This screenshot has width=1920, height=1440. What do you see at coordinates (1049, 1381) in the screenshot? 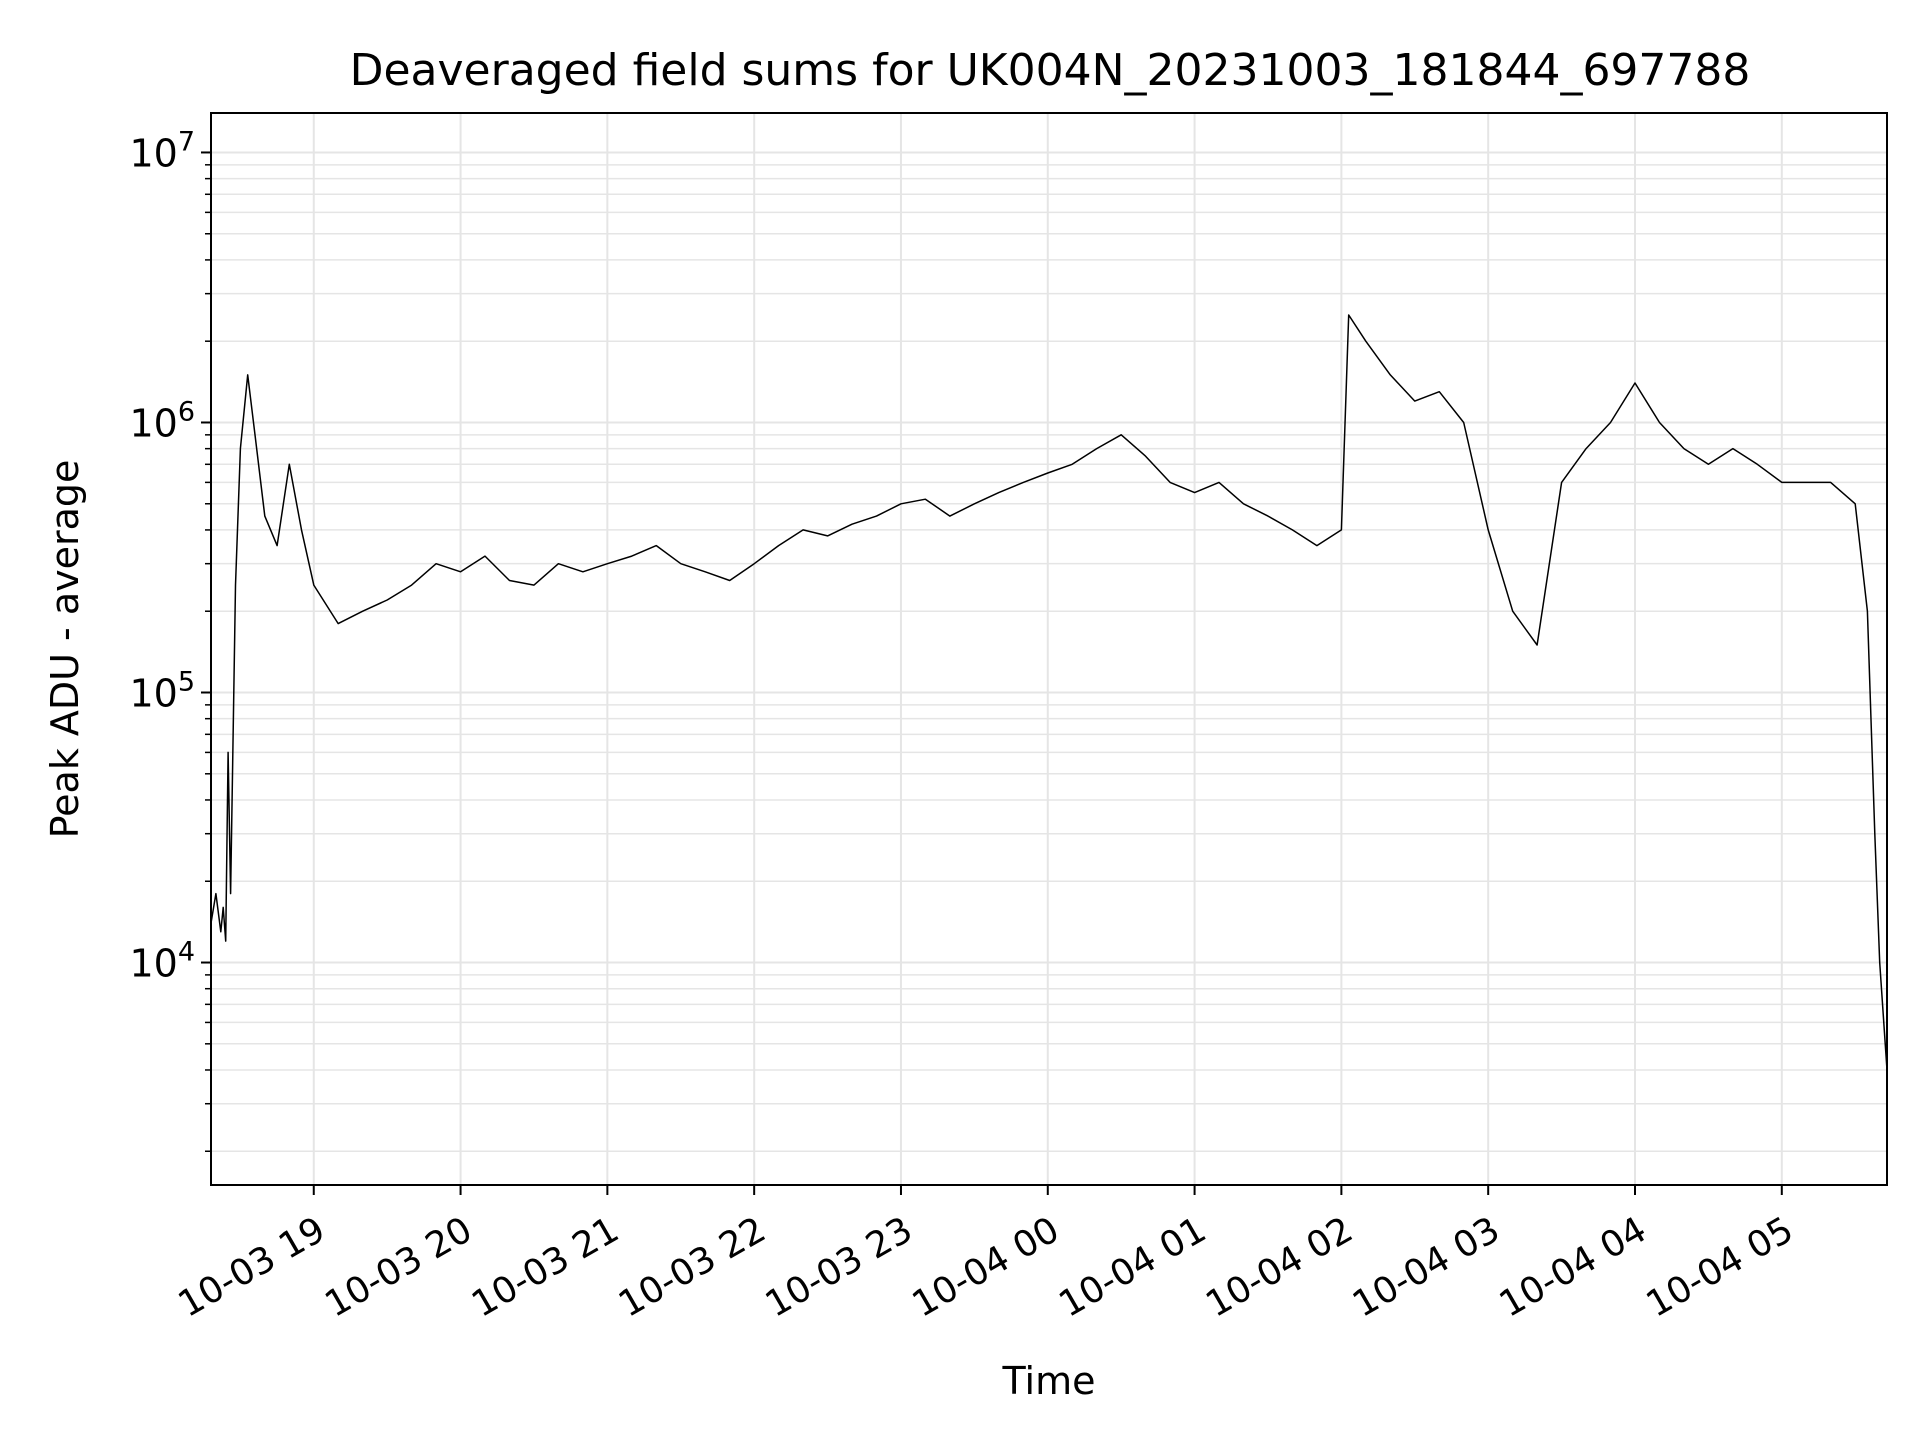
I see `x-axis-label: Time` at bounding box center [1049, 1381].